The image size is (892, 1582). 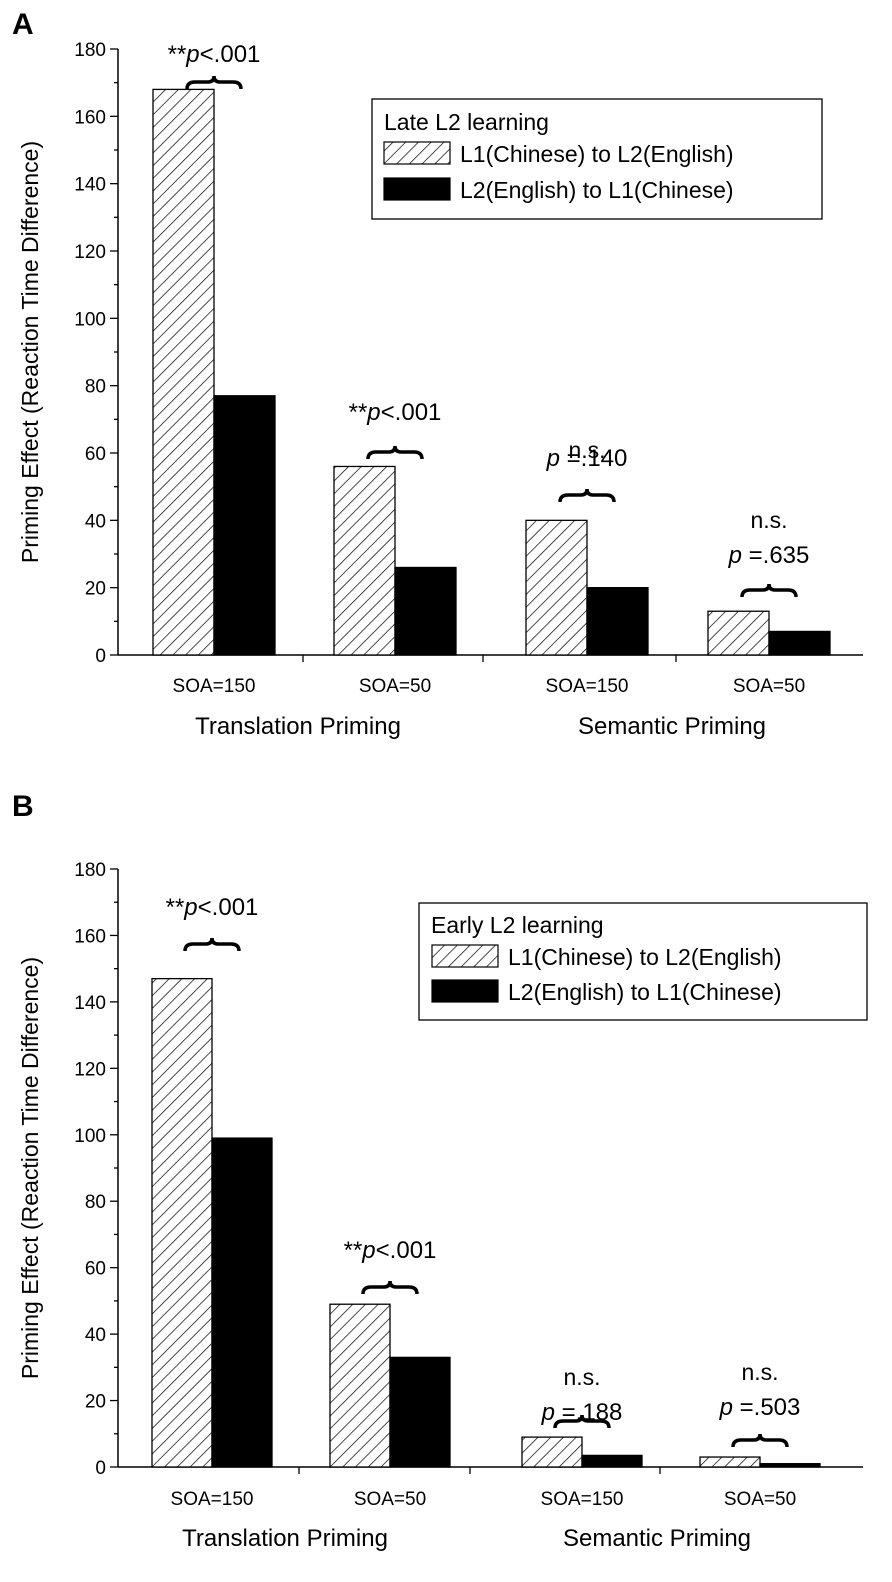 I want to click on chart-a-group-label: Translation Priming, so click(x=298, y=726).